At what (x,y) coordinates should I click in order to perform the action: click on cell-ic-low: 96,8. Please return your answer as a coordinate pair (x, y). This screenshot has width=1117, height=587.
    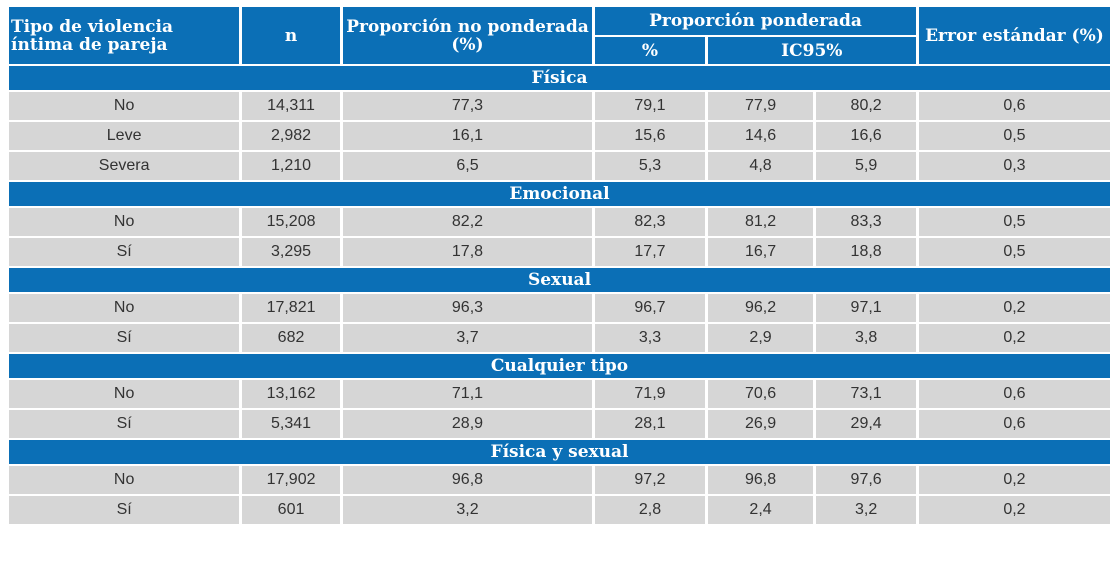
    Looking at the image, I should click on (760, 480).